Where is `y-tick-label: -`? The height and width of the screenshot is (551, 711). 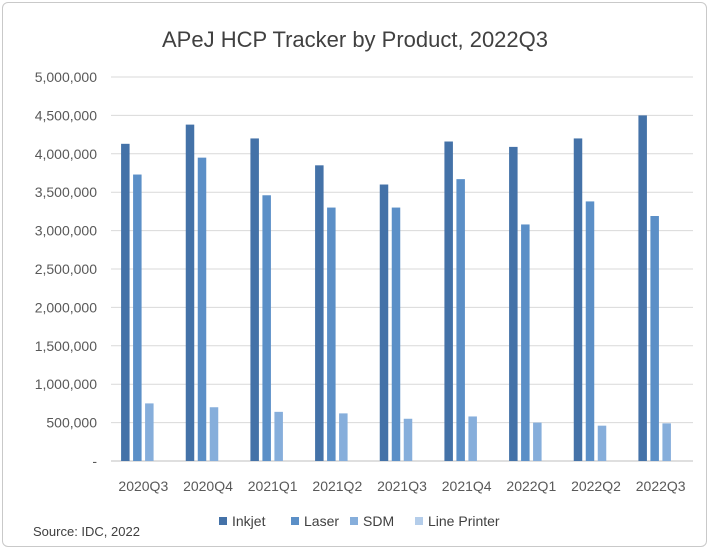 y-tick-label: - is located at coordinates (94, 461).